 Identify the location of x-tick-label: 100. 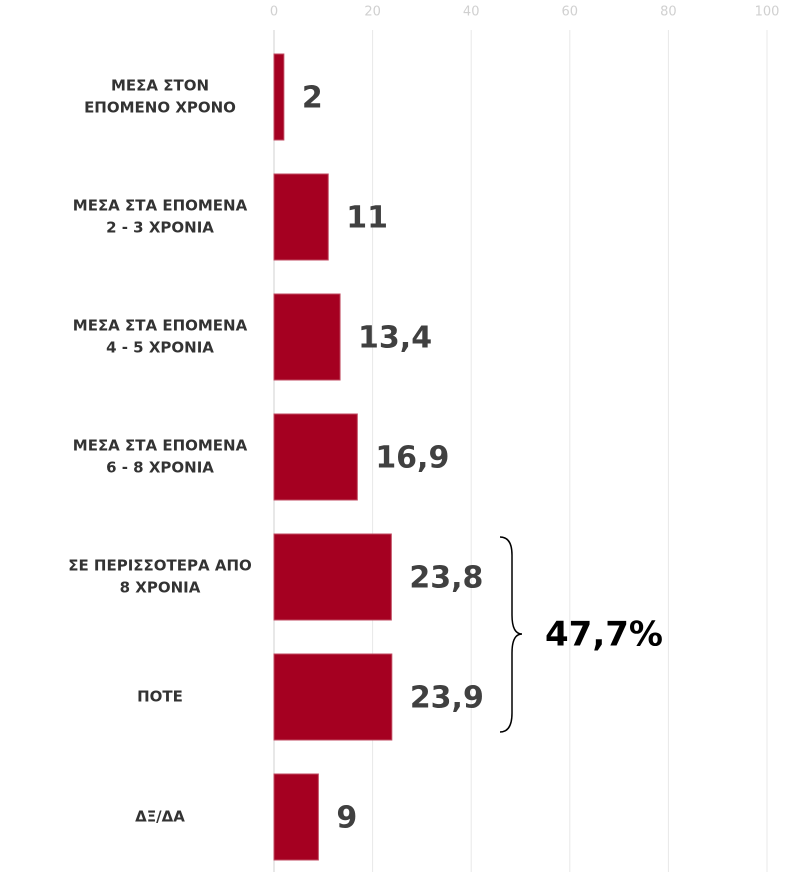
(767, 12).